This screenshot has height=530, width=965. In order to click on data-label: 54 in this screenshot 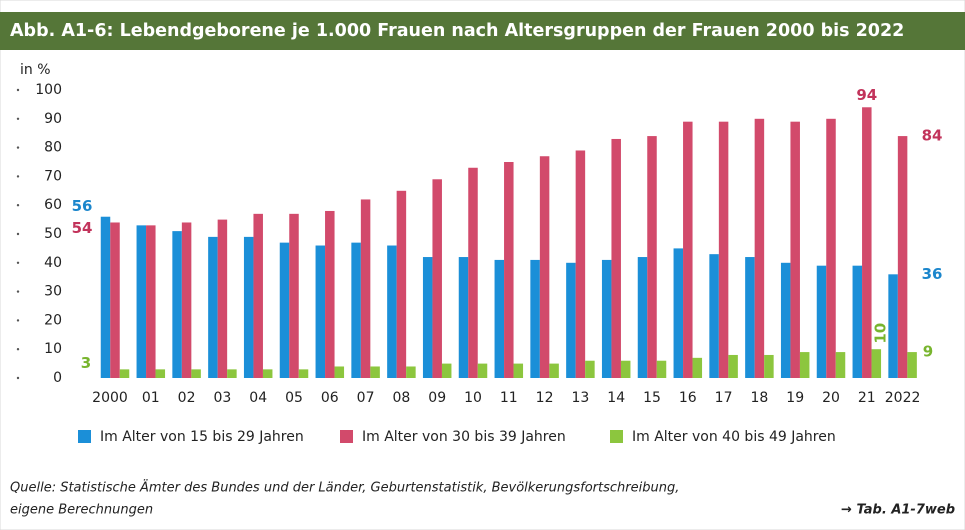, I will do `click(82, 228)`.